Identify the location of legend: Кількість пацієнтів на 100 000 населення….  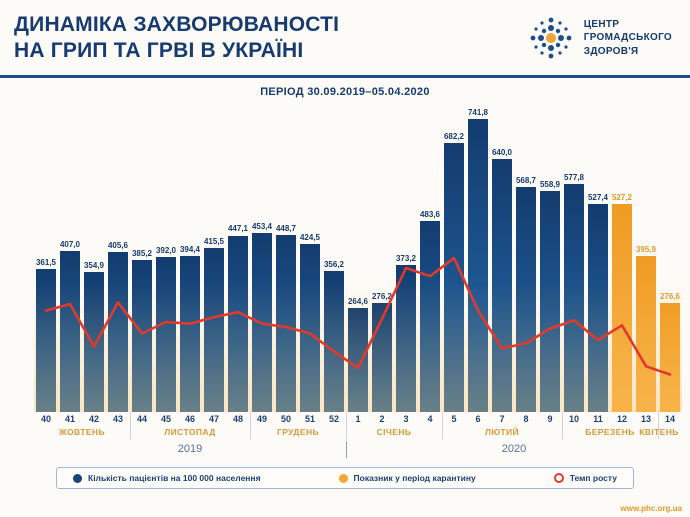
(345, 478).